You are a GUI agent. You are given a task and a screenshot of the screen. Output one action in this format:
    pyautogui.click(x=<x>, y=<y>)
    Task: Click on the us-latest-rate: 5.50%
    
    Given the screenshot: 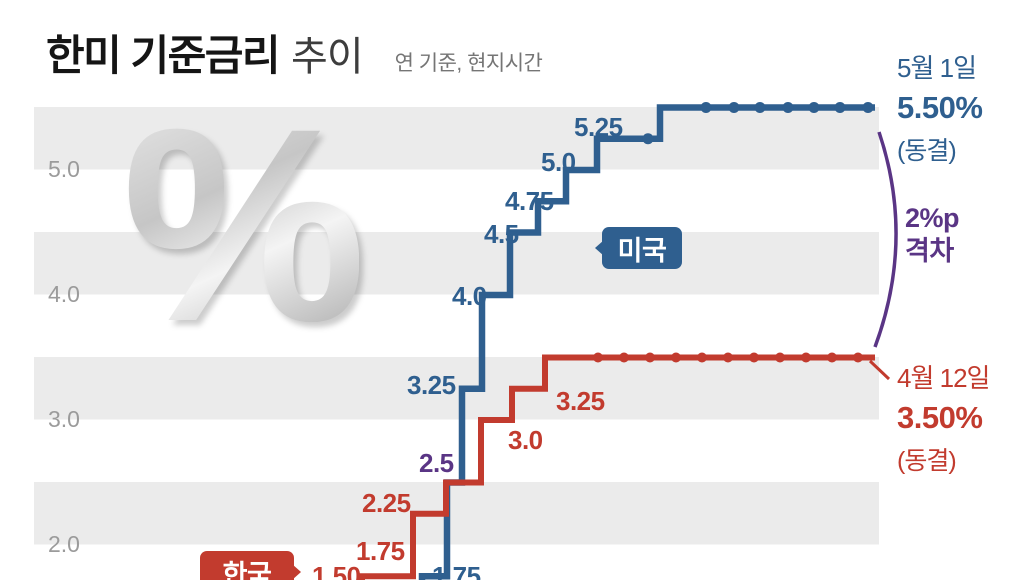 What is the action you would take?
    pyautogui.click(x=940, y=107)
    